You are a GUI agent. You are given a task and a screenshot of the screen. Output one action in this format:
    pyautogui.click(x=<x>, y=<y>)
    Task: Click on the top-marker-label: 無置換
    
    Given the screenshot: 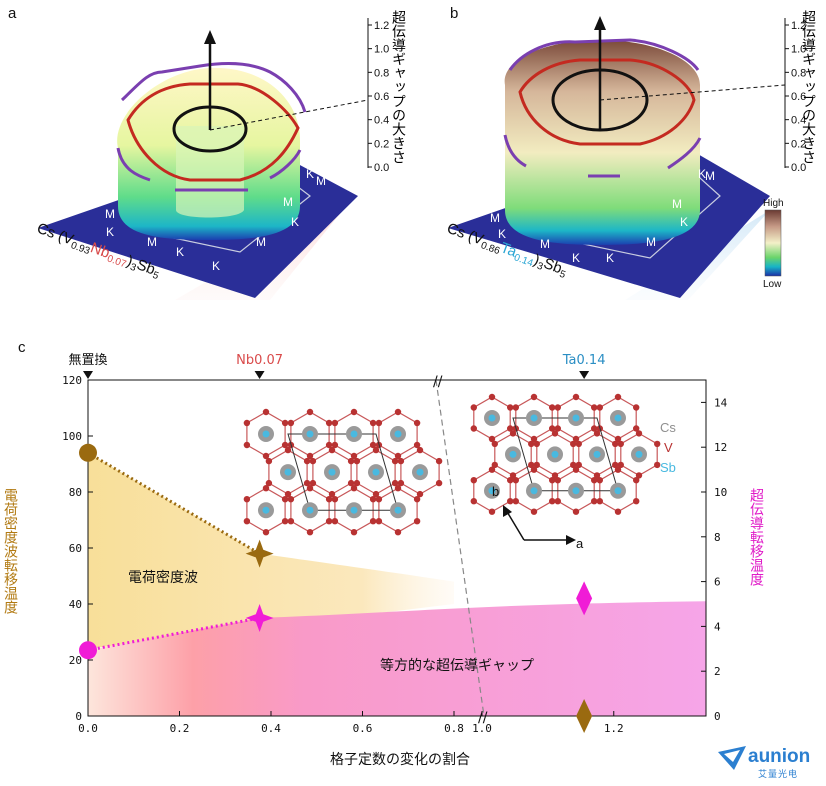 What is the action you would take?
    pyautogui.click(x=87, y=360)
    